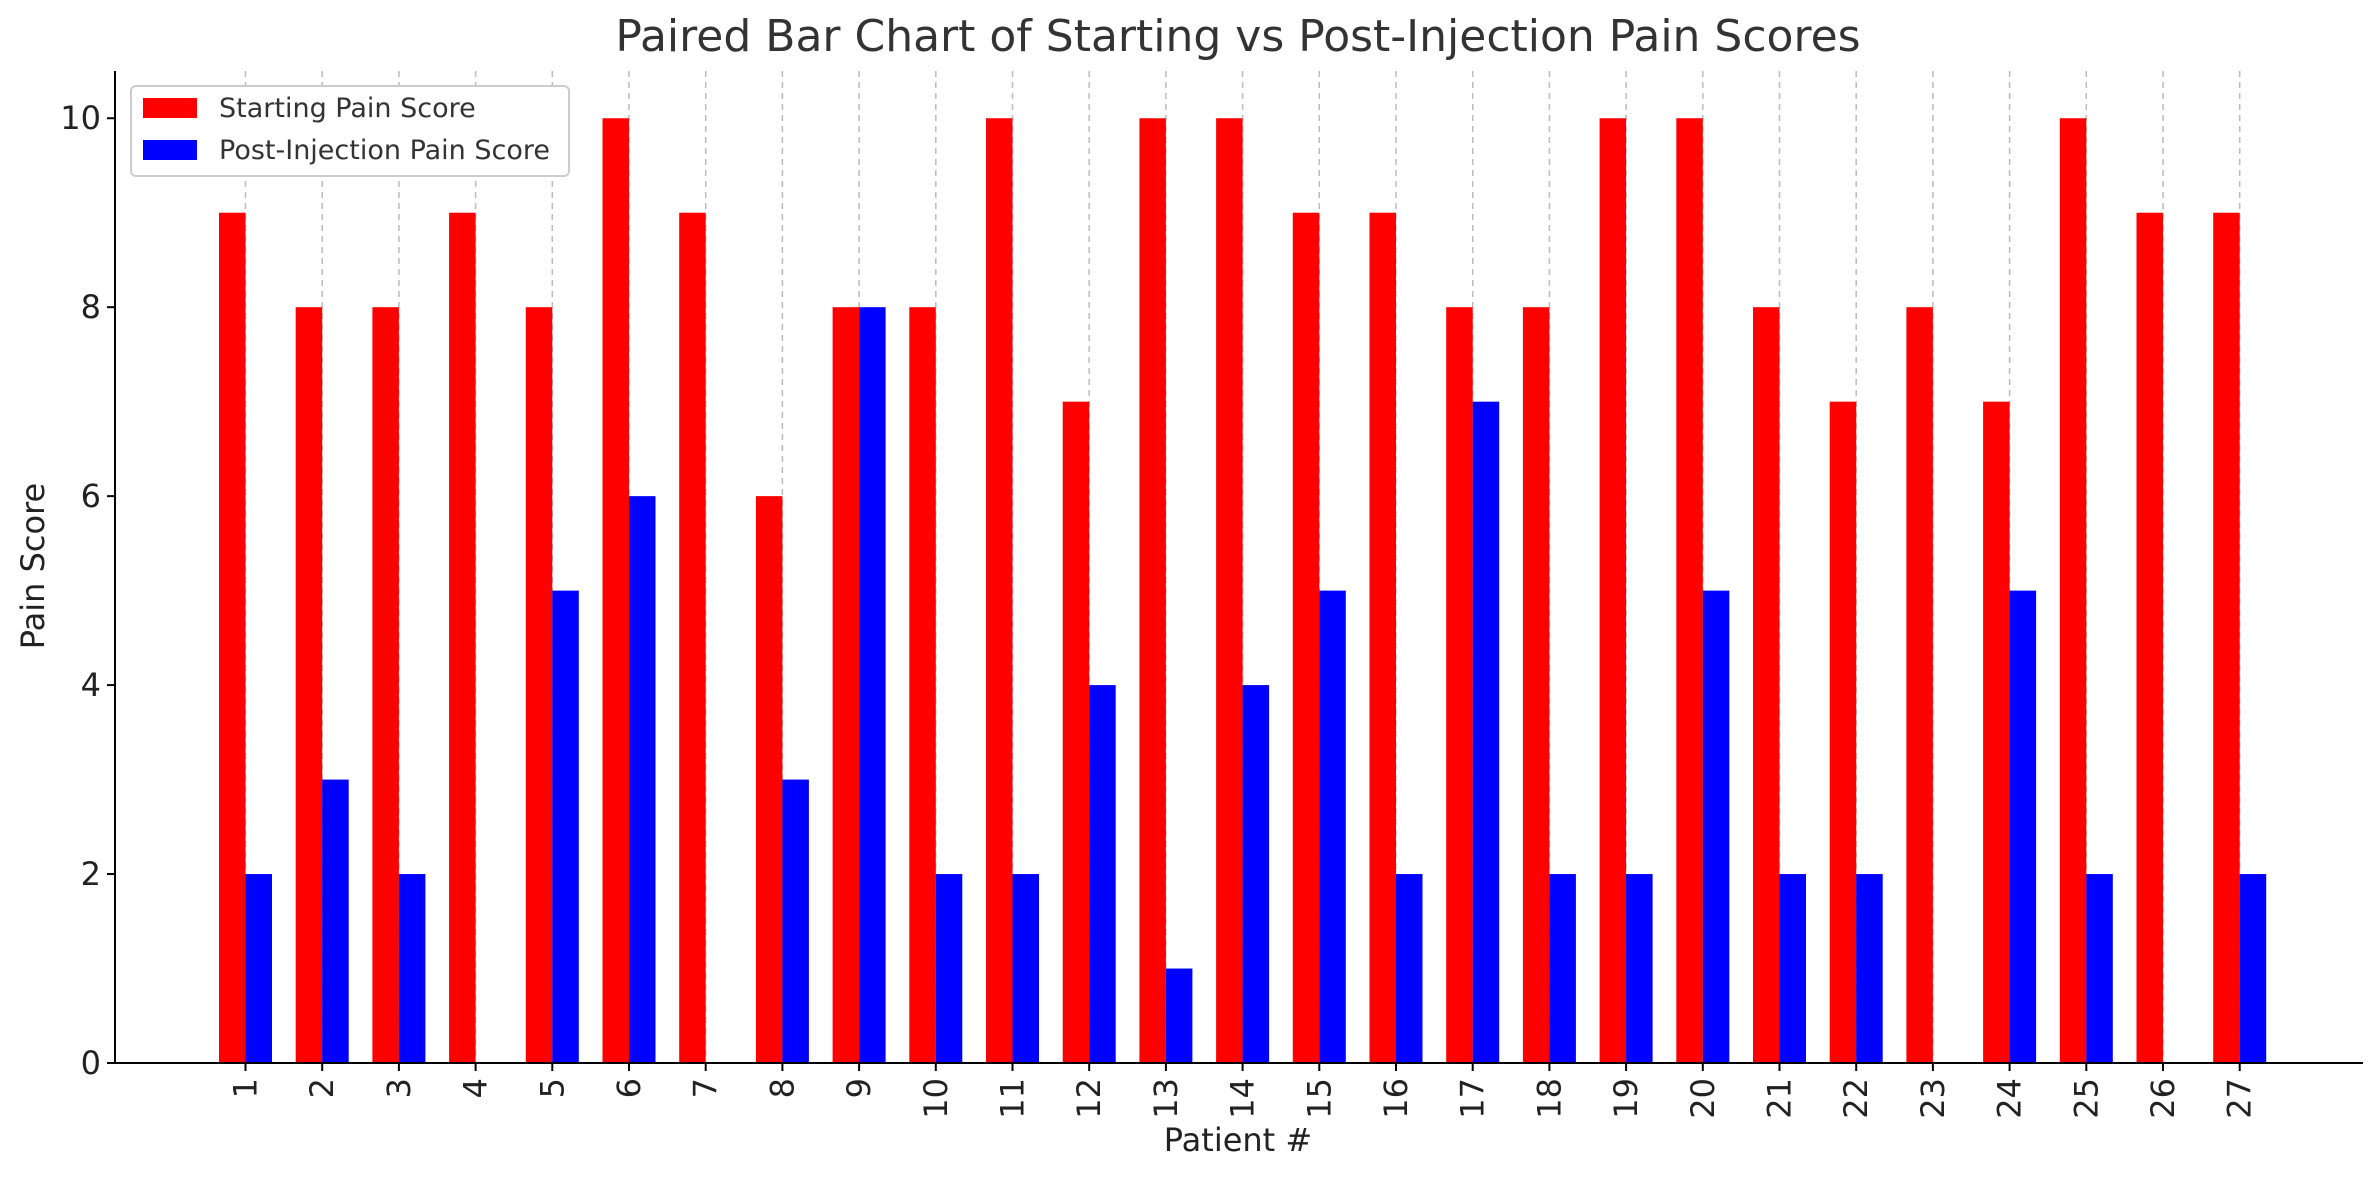 The height and width of the screenshot is (1184, 2379). What do you see at coordinates (1089, 1098) in the screenshot?
I see `x-tick-label-12: 12` at bounding box center [1089, 1098].